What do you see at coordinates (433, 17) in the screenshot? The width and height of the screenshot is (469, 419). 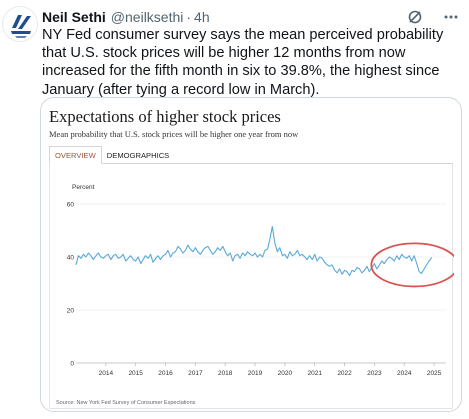 I see `header-actions` at bounding box center [433, 17].